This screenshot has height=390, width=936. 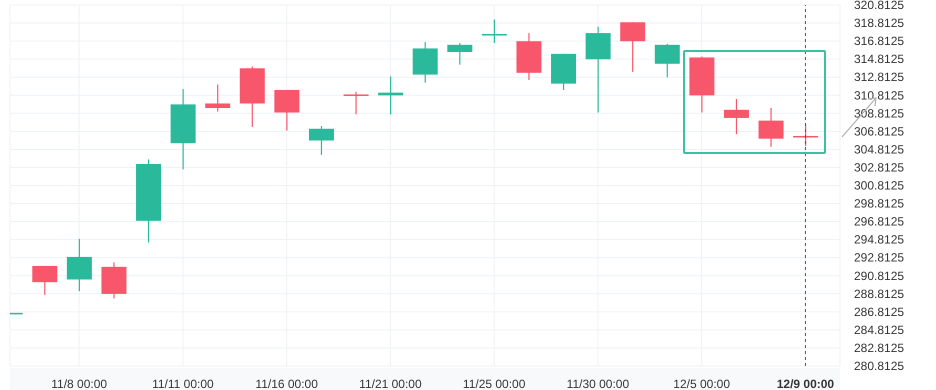 What do you see at coordinates (879, 23) in the screenshot?
I see `y-tick-label: 318.8125` at bounding box center [879, 23].